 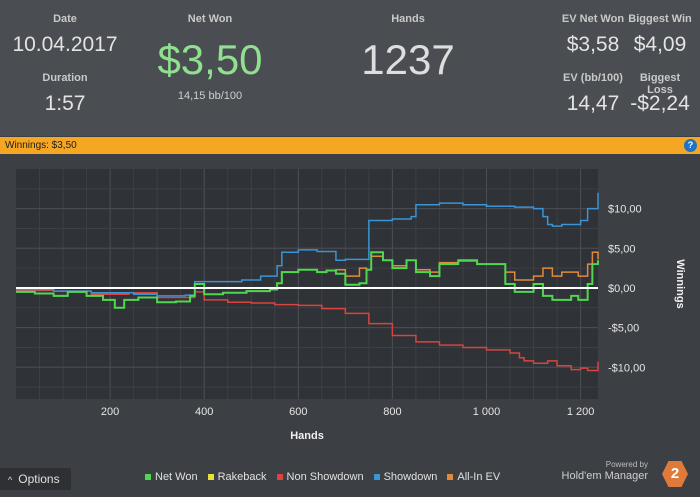 I want to click on ev-bb-label: EV (bb/100), so click(x=593, y=78).